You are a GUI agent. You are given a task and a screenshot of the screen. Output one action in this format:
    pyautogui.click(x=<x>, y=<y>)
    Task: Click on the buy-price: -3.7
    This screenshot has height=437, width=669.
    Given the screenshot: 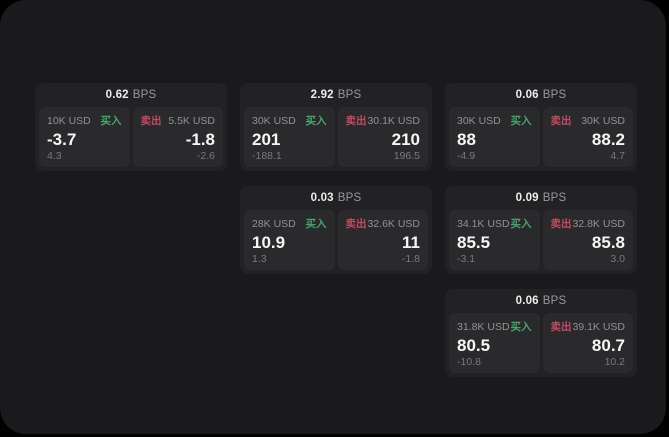 What is the action you would take?
    pyautogui.click(x=62, y=139)
    